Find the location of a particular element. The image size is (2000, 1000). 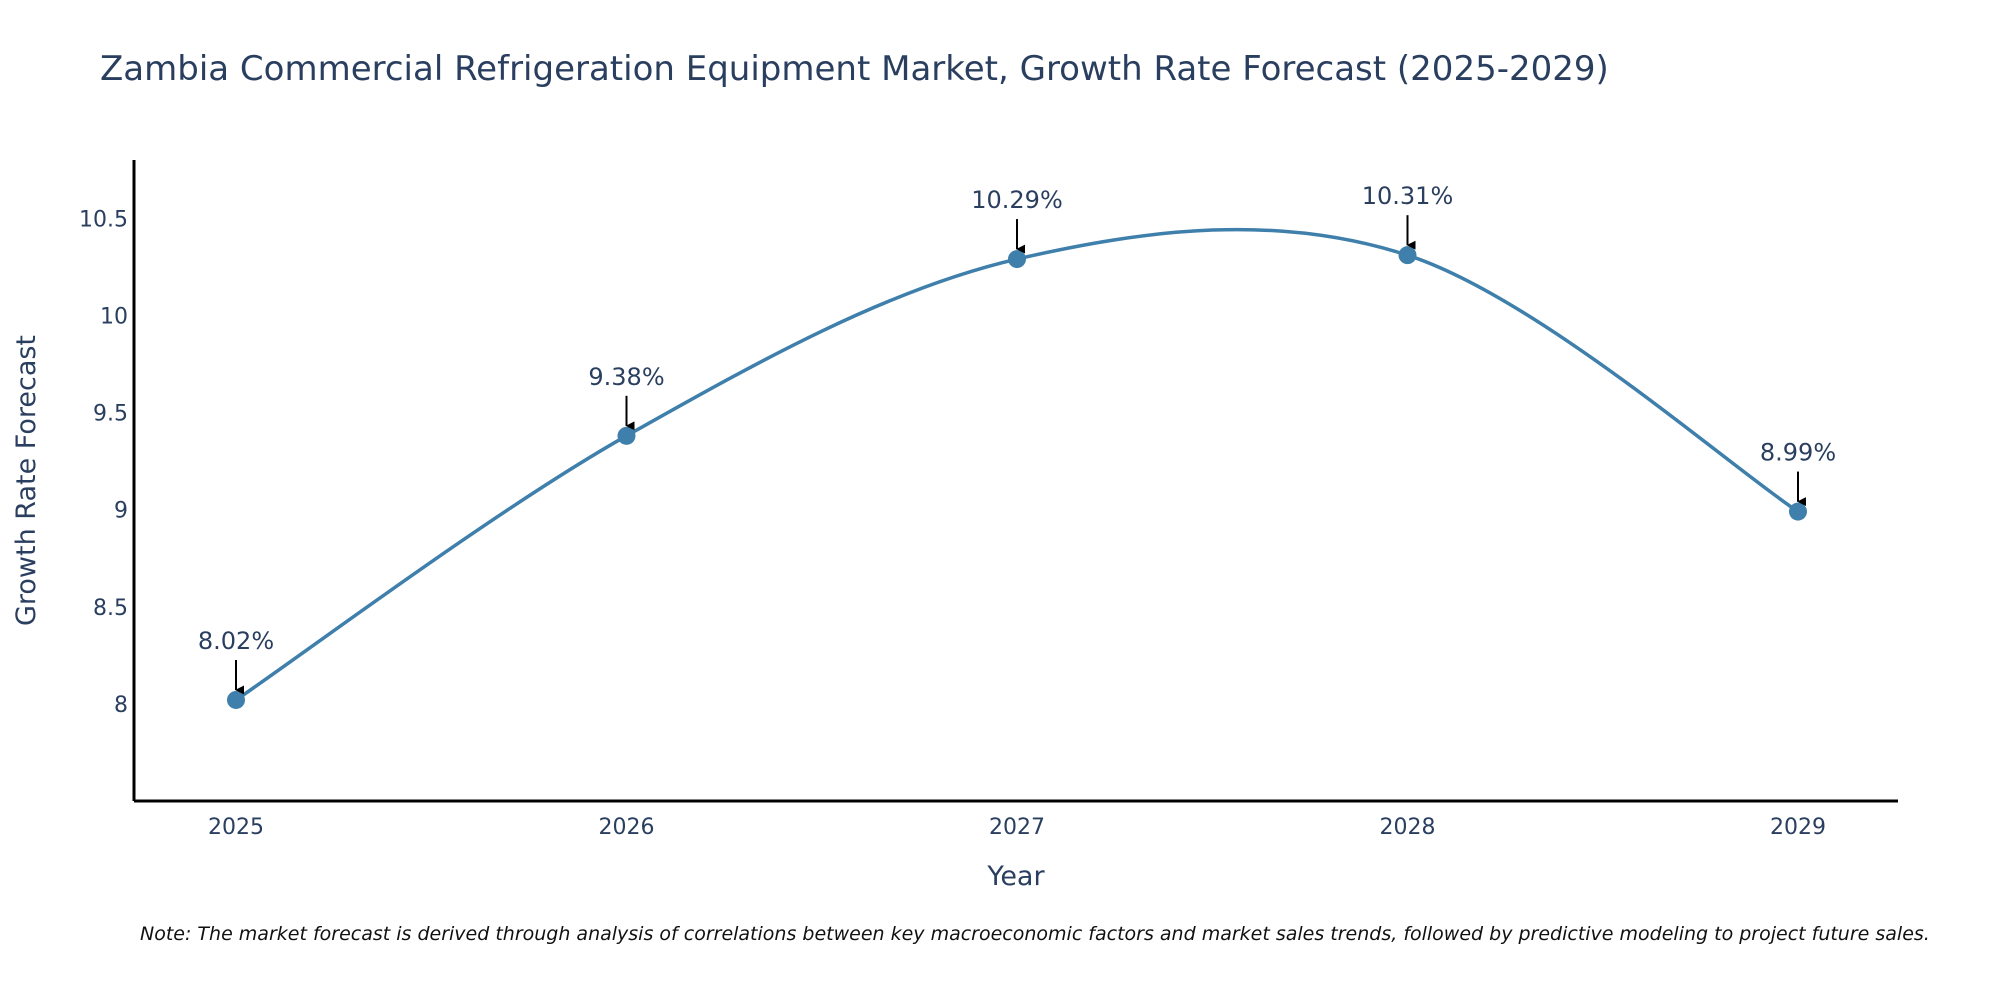

data-label: 10.31% is located at coordinates (1408, 196).